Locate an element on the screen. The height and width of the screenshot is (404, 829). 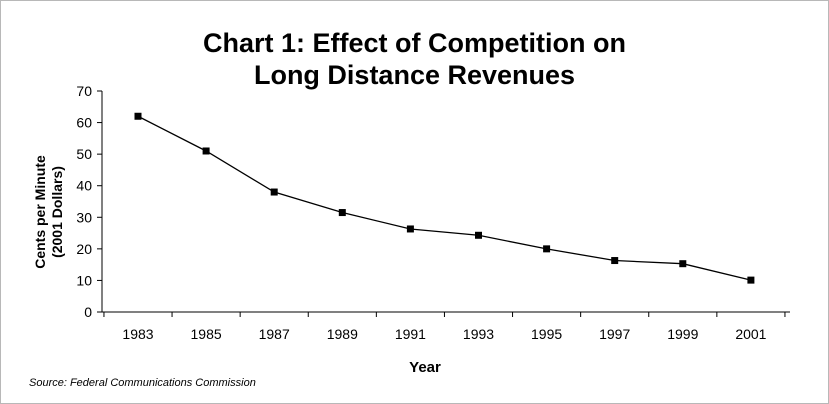
x-tick-label-1991: 1991 is located at coordinates (410, 334).